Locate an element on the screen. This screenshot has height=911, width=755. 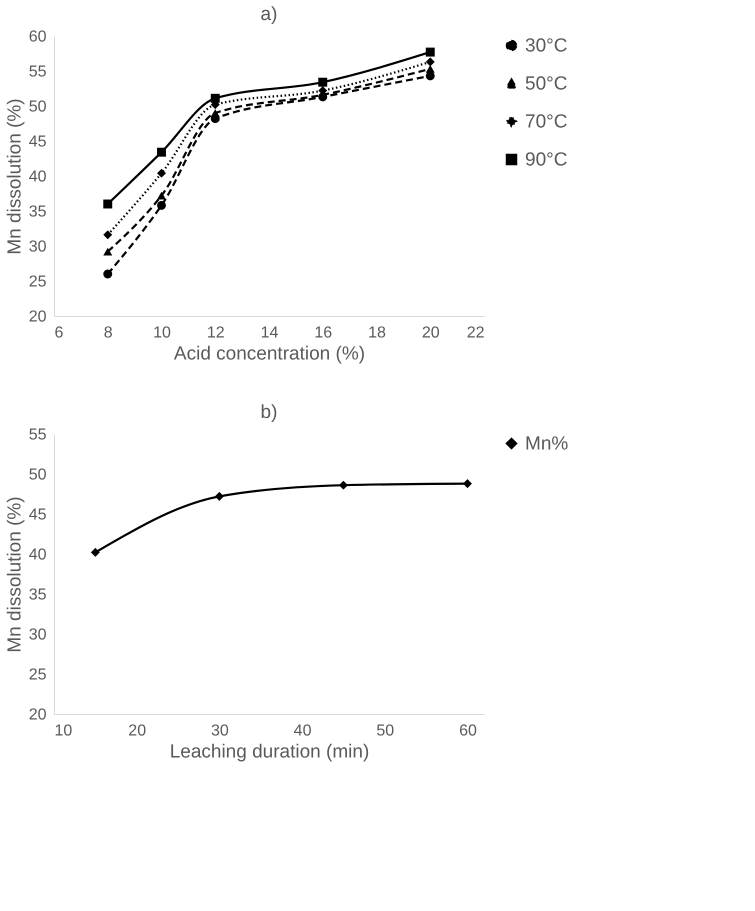
x-axis-title: Leaching duration (min) is located at coordinates (270, 752).